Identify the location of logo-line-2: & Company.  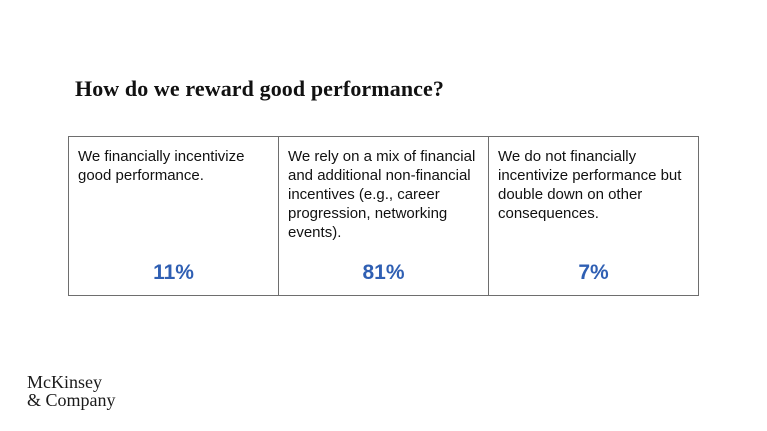
(71, 400).